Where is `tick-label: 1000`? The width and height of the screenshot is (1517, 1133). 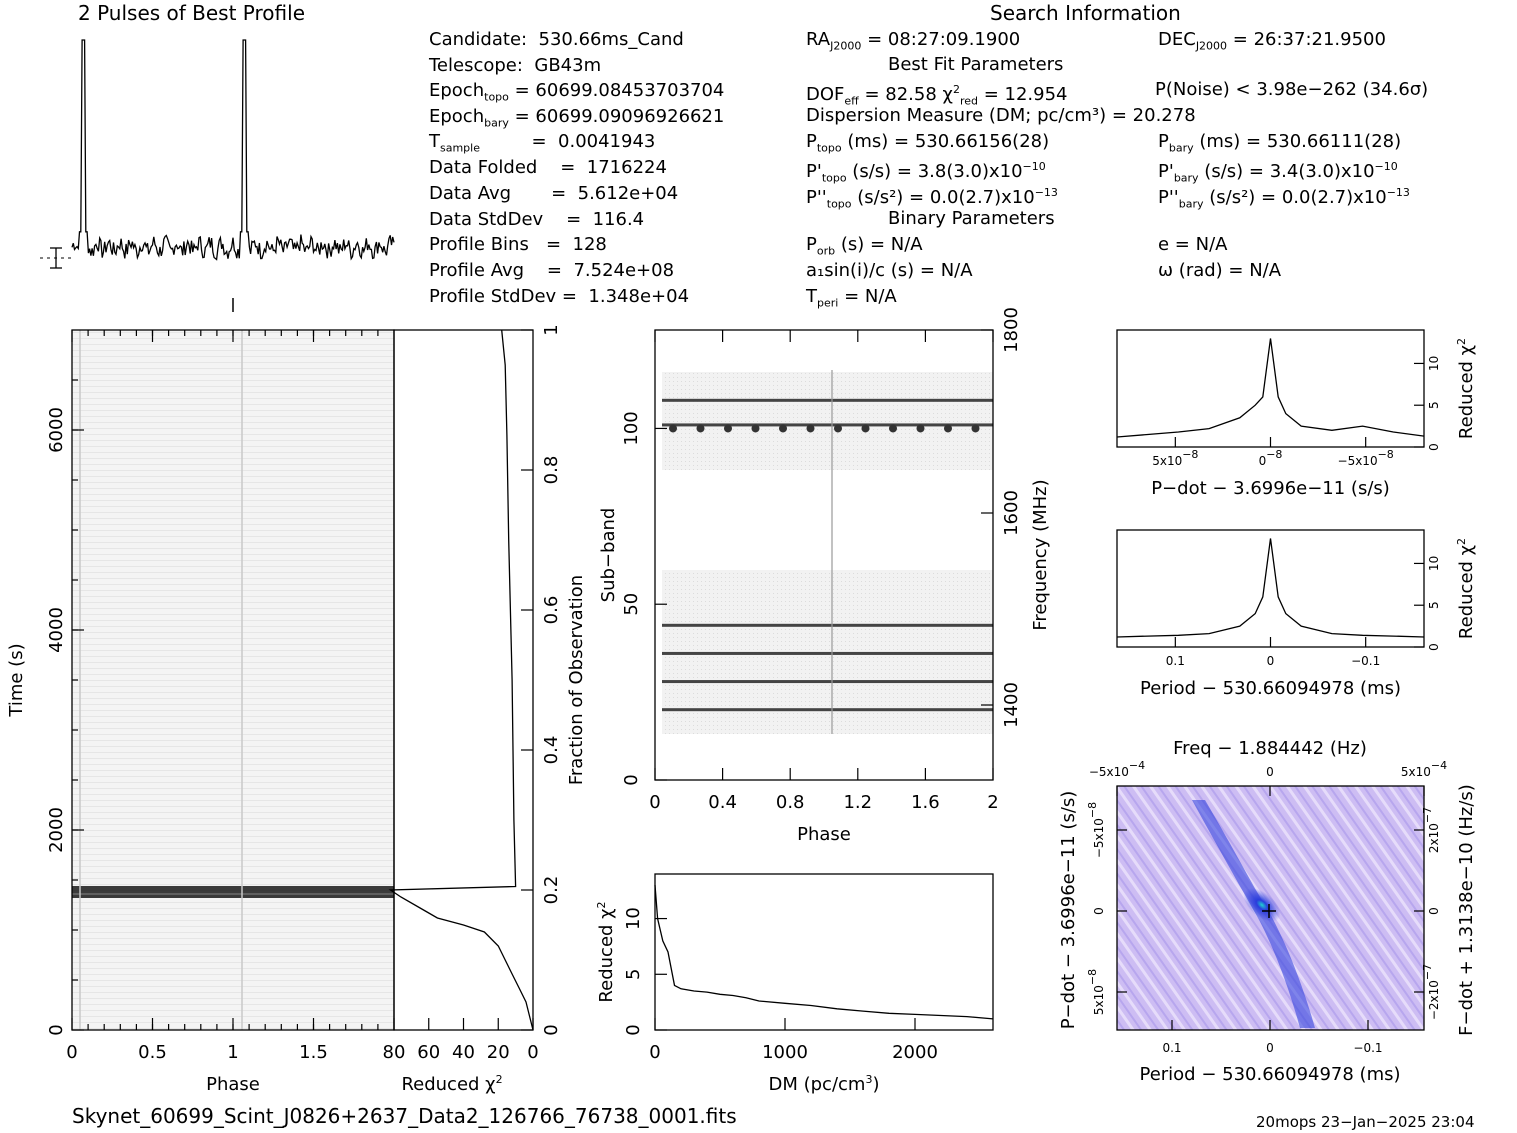 tick-label: 1000 is located at coordinates (785, 1052).